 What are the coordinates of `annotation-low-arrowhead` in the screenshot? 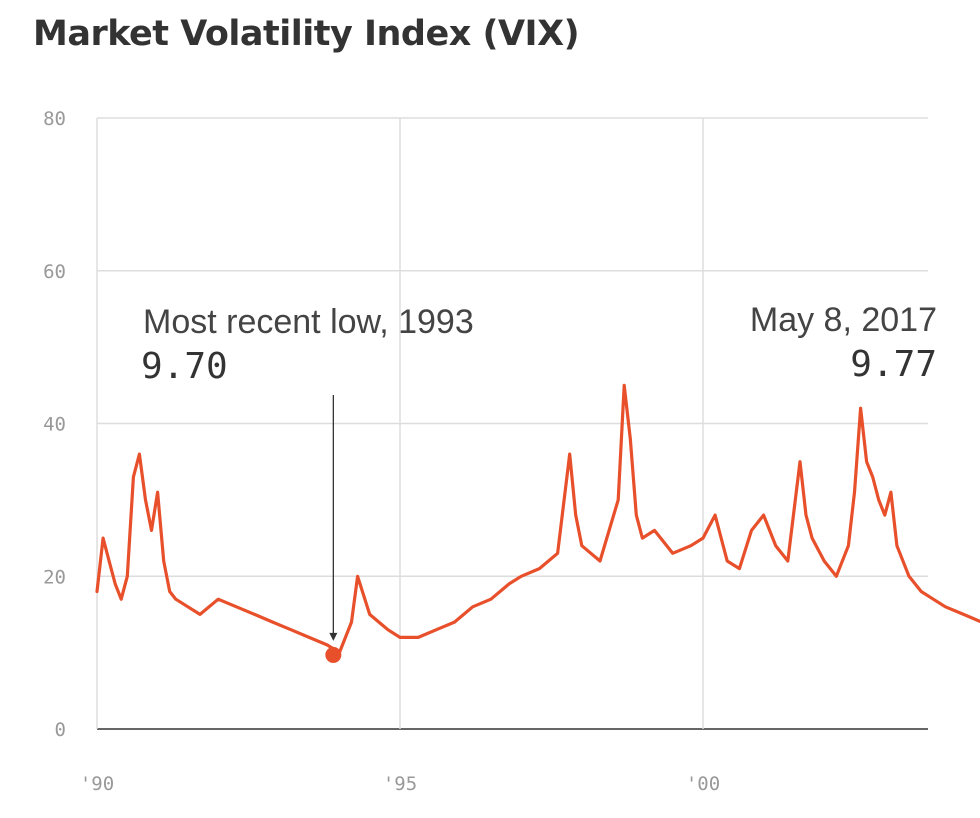 It's located at (333, 636).